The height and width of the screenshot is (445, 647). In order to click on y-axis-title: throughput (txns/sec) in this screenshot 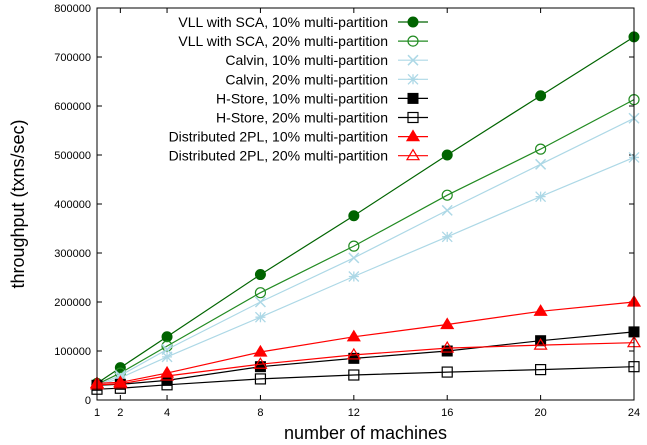, I will do `click(18, 203)`.